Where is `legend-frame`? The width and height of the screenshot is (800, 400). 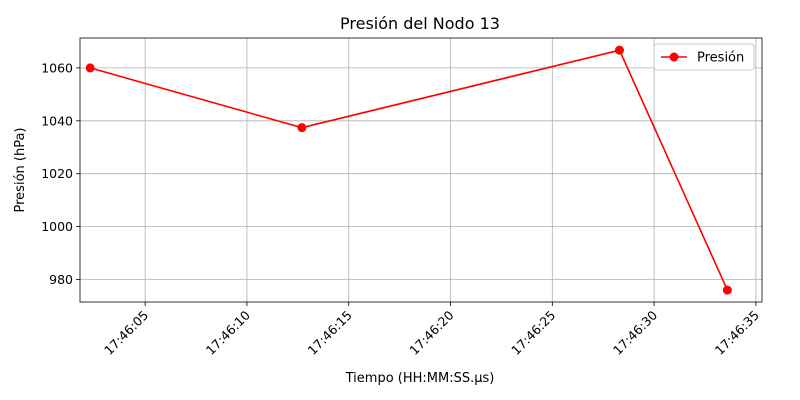 legend-frame is located at coordinates (704, 57).